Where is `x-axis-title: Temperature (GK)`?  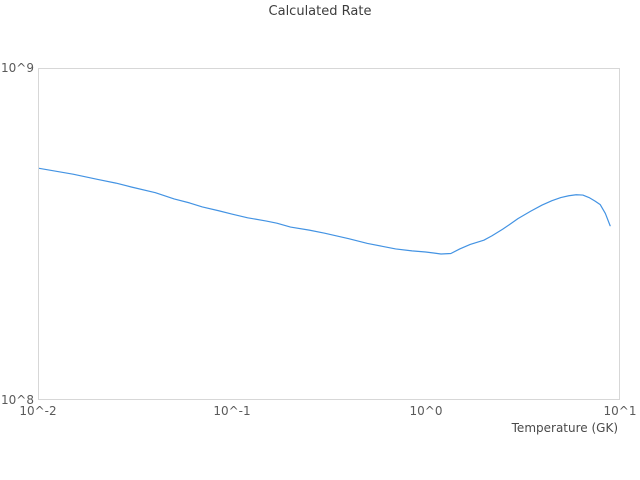 x-axis-title: Temperature (GK) is located at coordinates (564, 428).